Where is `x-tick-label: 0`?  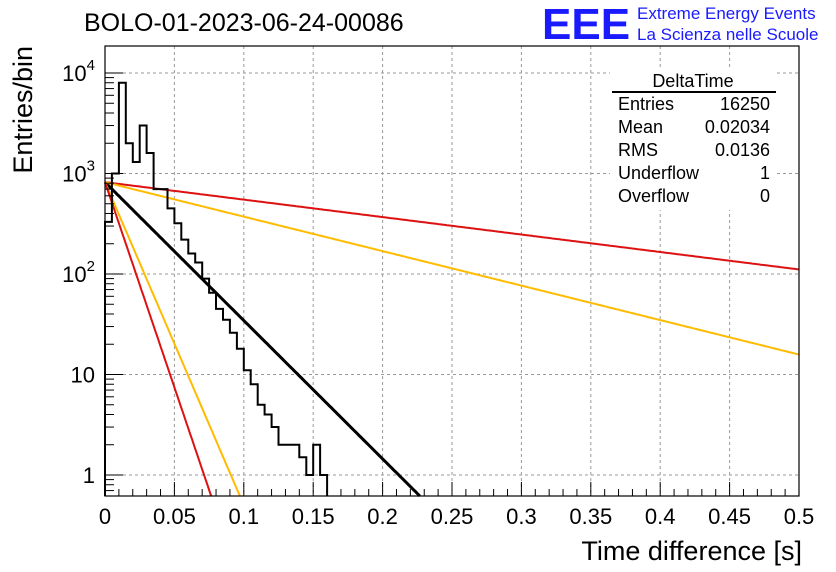 x-tick-label: 0 is located at coordinates (105, 516).